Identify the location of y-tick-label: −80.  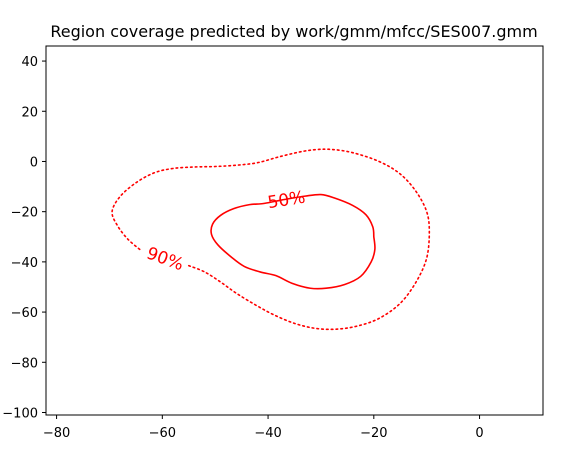
(24, 363).